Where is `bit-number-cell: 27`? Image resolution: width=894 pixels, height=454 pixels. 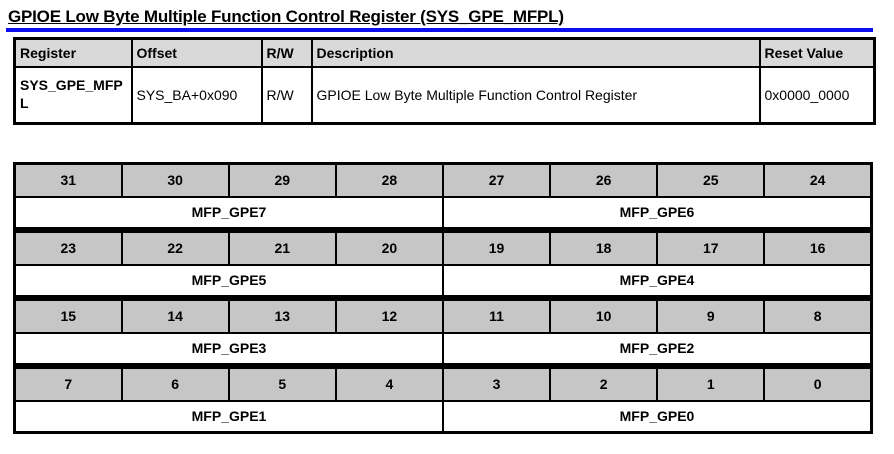
bit-number-cell: 27 is located at coordinates (496, 180).